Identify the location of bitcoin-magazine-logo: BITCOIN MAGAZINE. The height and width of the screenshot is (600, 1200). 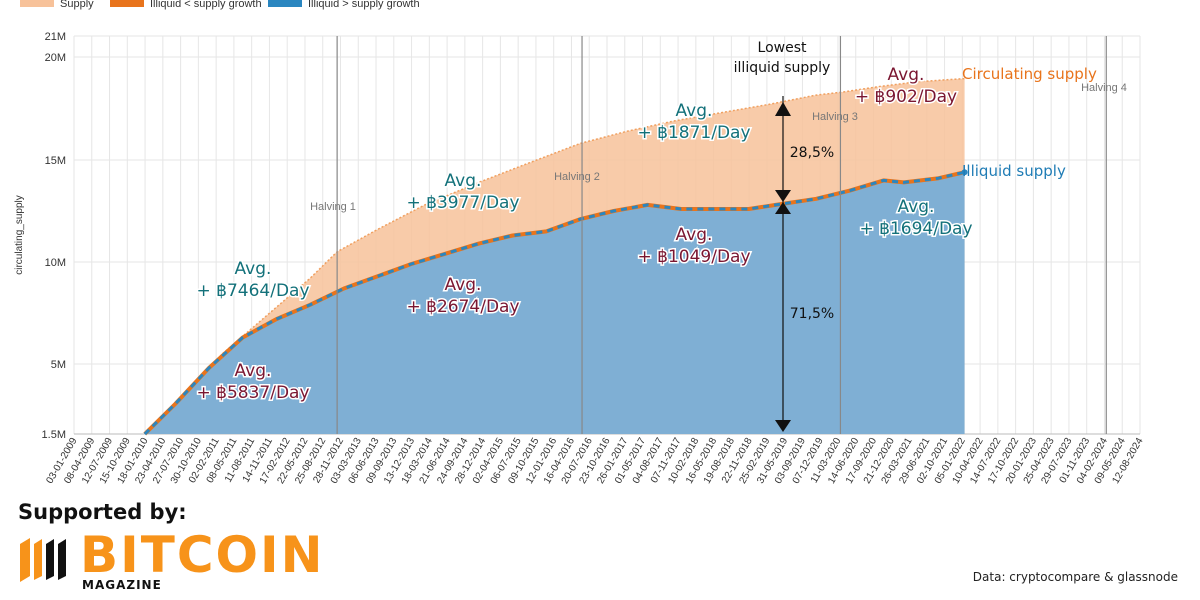
(171, 560).